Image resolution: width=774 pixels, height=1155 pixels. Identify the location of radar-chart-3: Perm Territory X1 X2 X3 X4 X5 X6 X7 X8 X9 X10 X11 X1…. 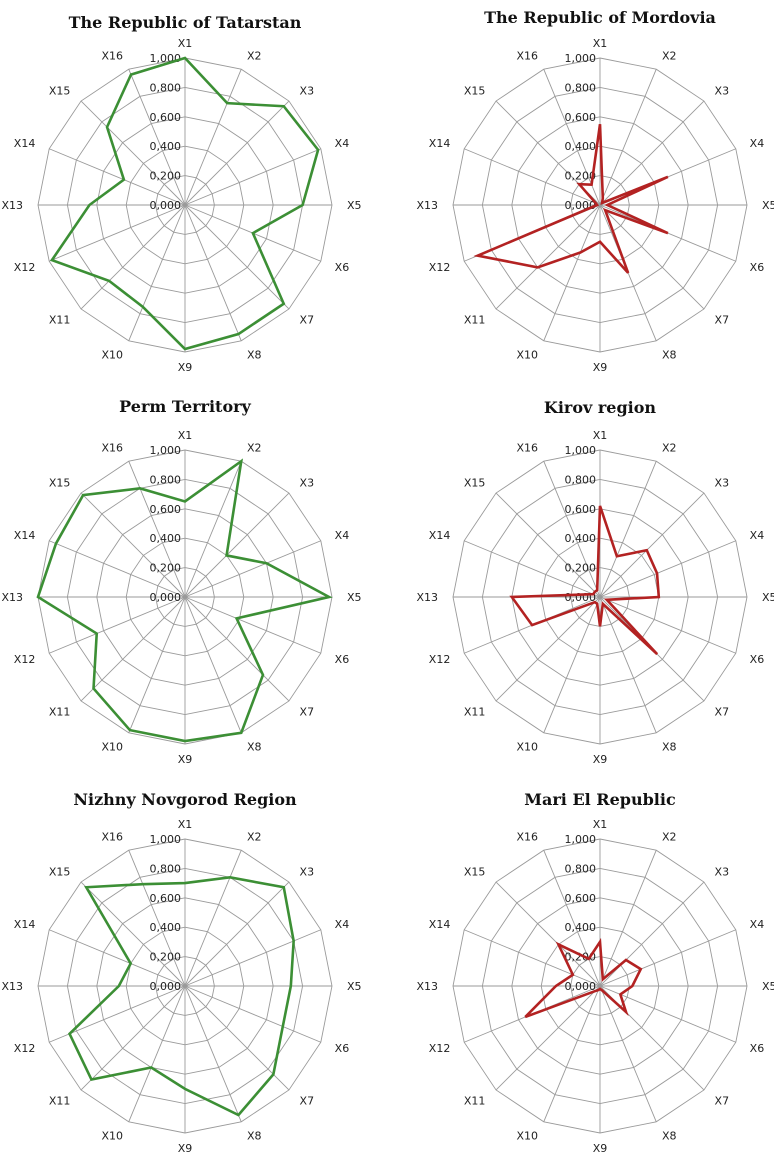
(181, 581).